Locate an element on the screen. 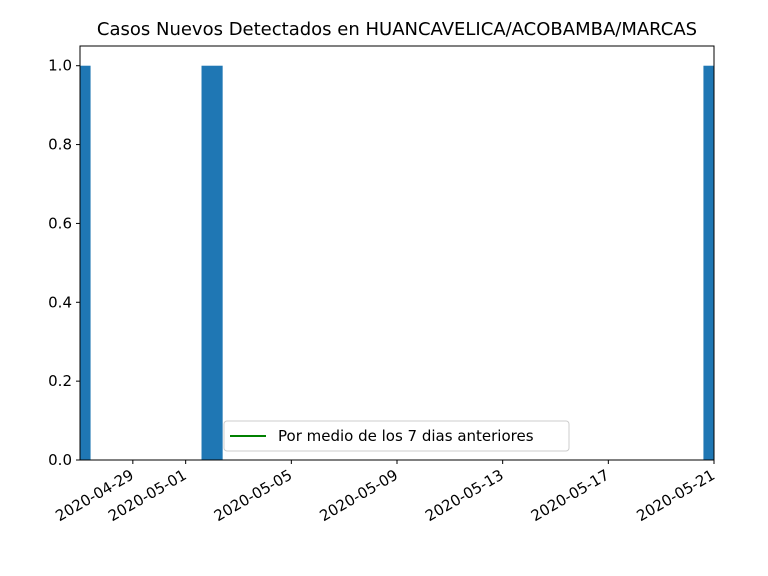  legend-box is located at coordinates (396, 436).